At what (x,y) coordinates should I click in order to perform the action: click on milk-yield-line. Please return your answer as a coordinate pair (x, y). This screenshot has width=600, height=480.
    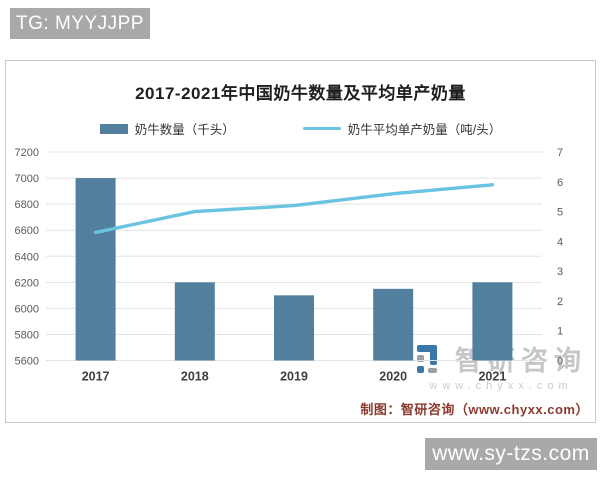
    Looking at the image, I should click on (294, 209).